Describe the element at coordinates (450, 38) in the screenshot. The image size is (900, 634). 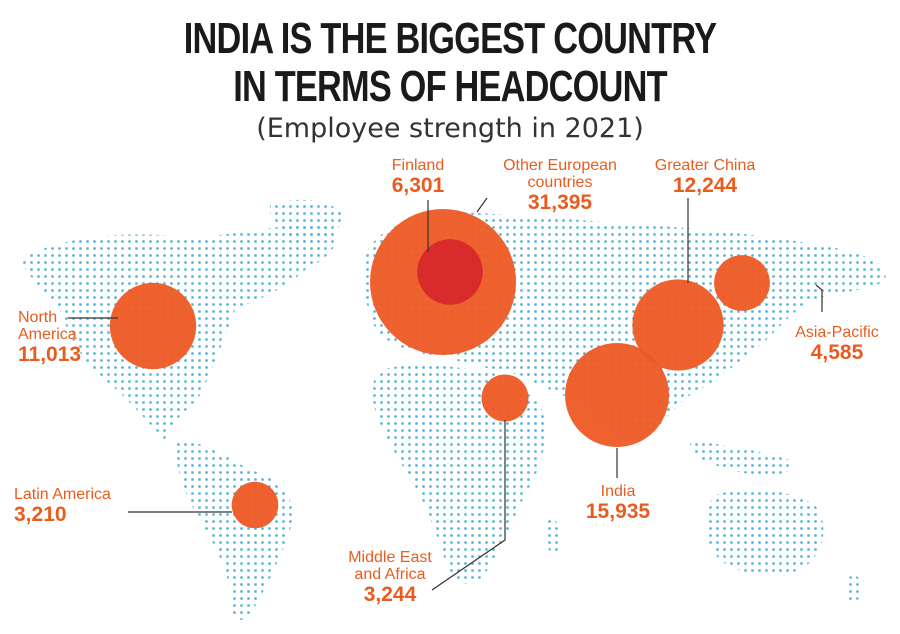
I see `title-line-1: INDIA IS THE BIGGEST COUNTRY` at that location.